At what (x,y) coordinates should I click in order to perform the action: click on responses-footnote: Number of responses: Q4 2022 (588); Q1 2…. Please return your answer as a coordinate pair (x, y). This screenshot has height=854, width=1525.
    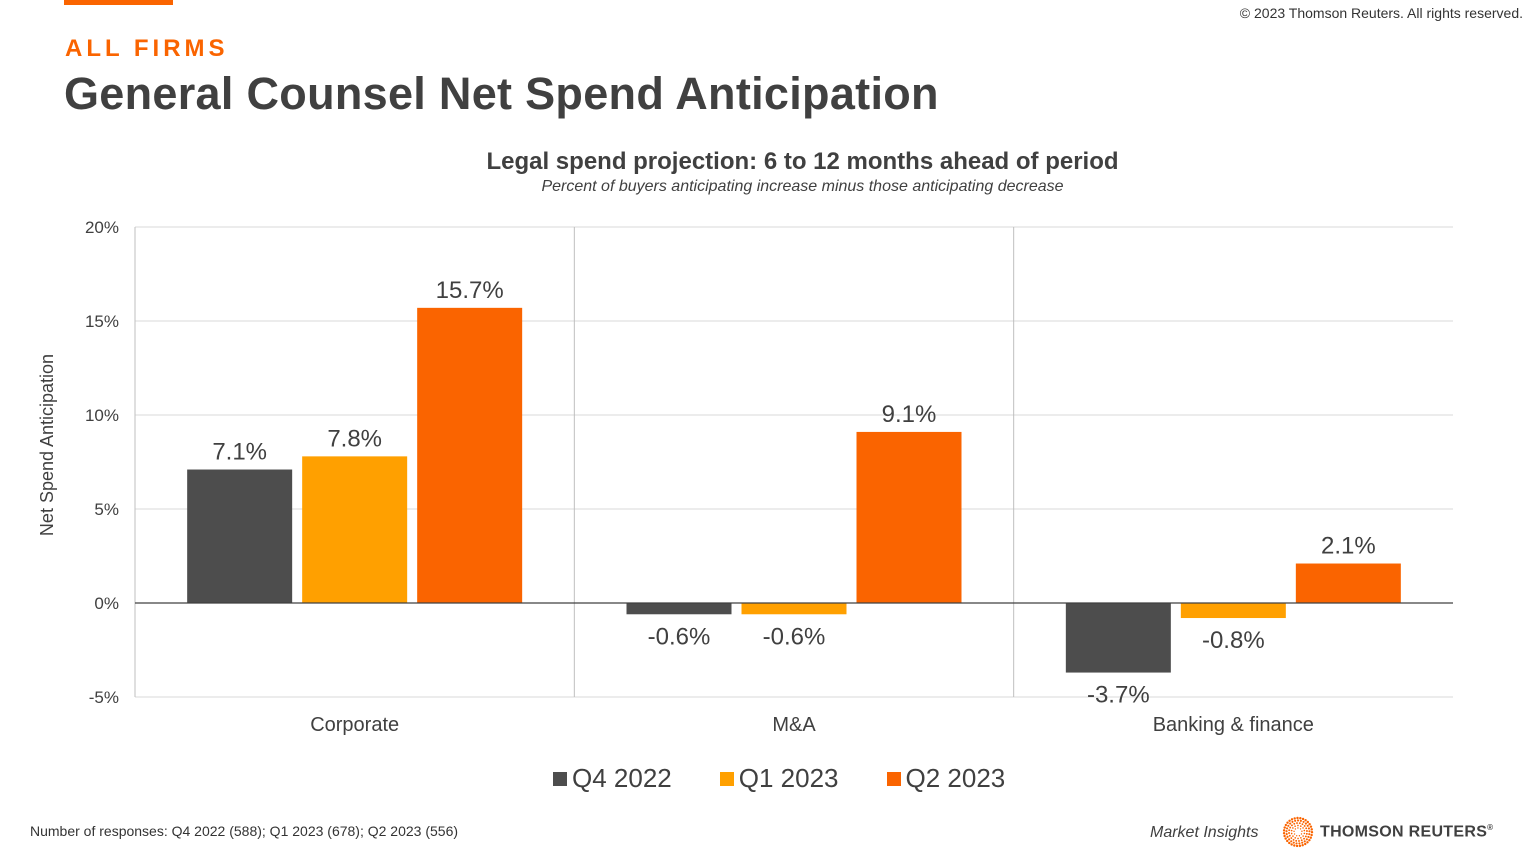
    Looking at the image, I should click on (244, 831).